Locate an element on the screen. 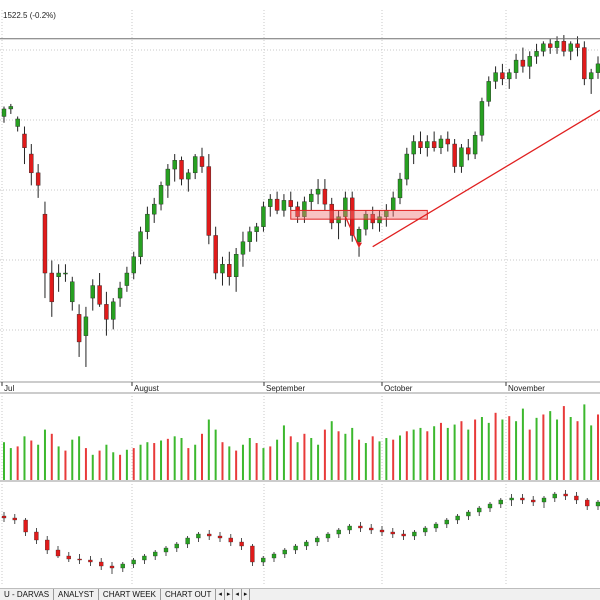 This screenshot has width=600, height=600. volume-panel is located at coordinates (301, 442).